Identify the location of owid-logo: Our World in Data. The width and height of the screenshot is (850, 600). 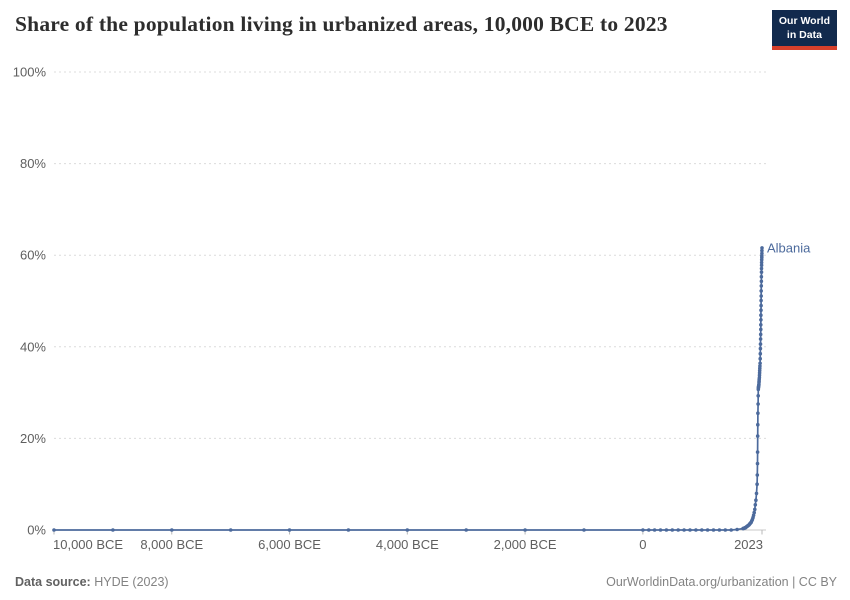
(804, 30).